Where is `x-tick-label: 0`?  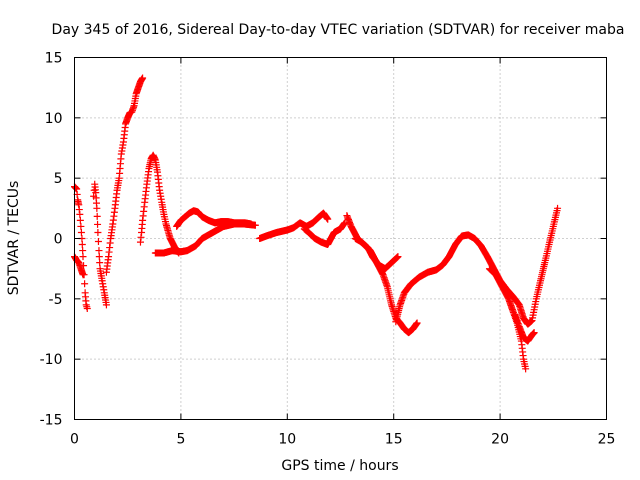 x-tick-label: 0 is located at coordinates (74, 440).